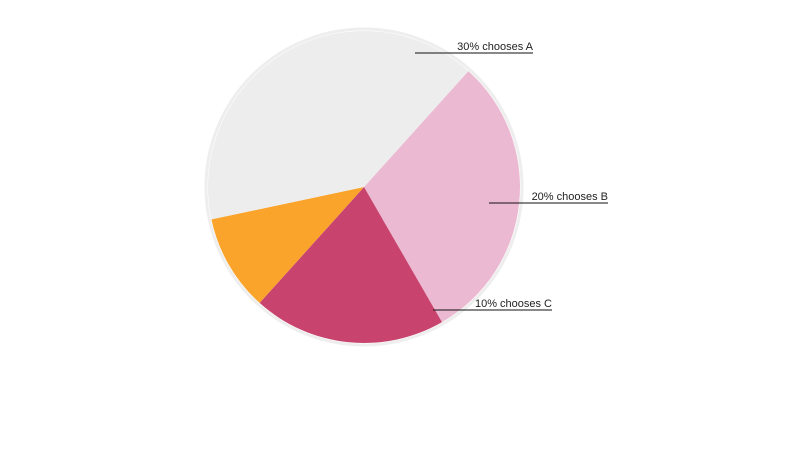 The height and width of the screenshot is (450, 800). What do you see at coordinates (495, 47) in the screenshot?
I see `slice-label: 30% chooses A` at bounding box center [495, 47].